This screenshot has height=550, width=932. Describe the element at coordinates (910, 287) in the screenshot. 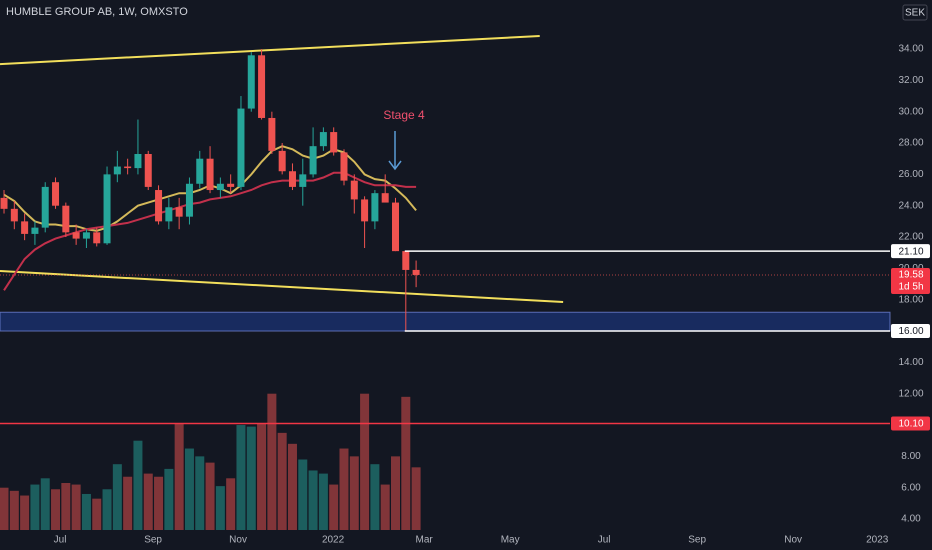

I see `countdown: 1d 5h` at that location.